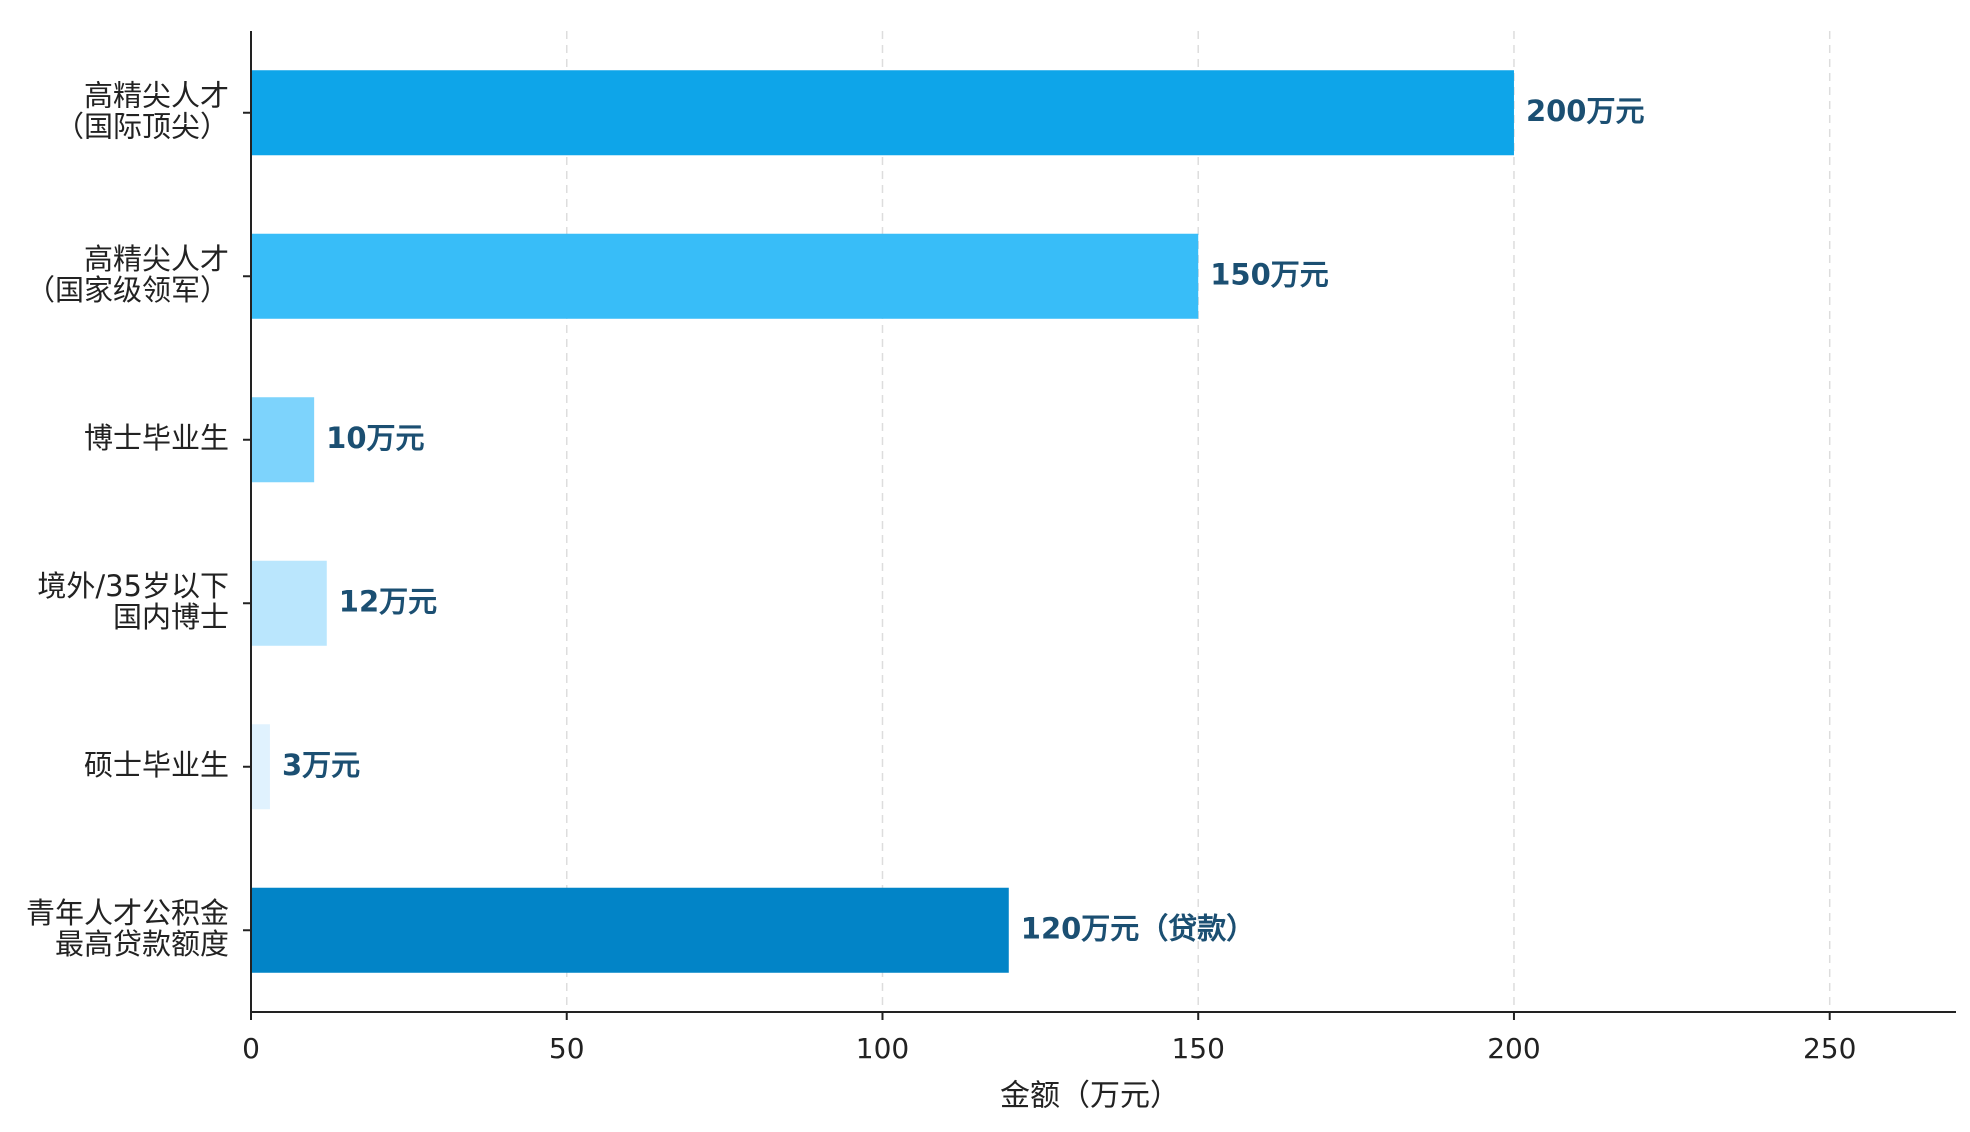 The image size is (1970, 1132). I want to click on y-tick-label: 高精尖人才（国家级领军）, so click(127, 274).